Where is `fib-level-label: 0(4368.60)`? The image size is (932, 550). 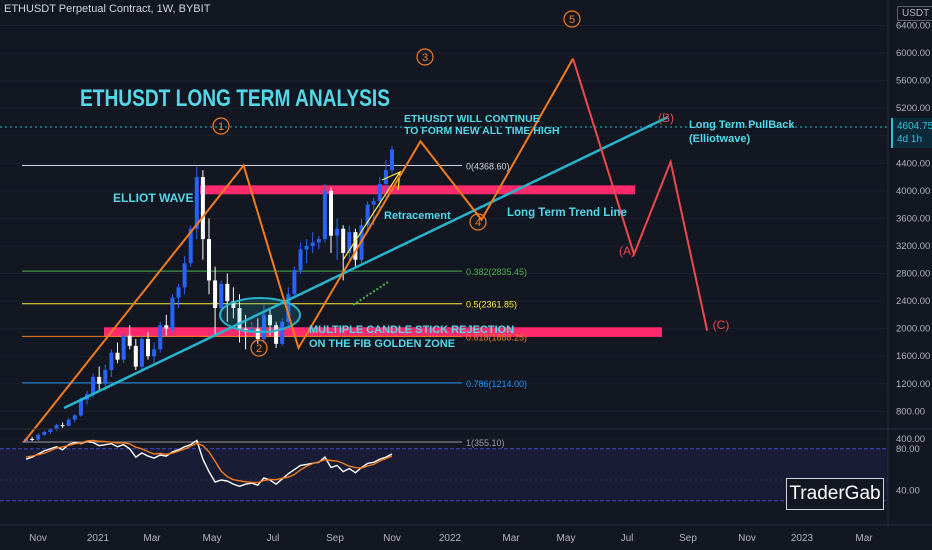
fib-level-label: 0(4368.60) is located at coordinates (488, 166).